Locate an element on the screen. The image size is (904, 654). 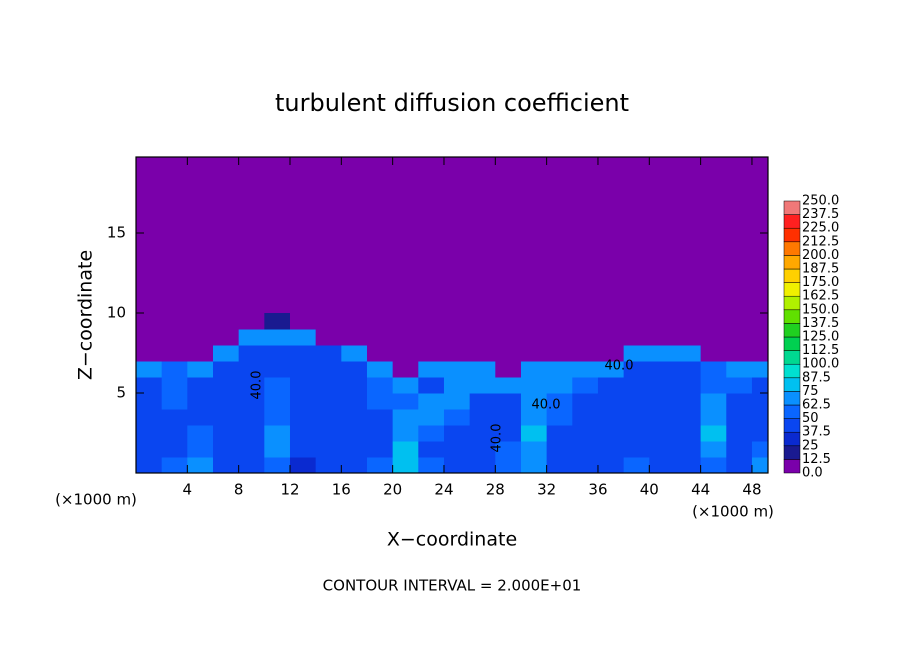
colorbar-label: 112.5 is located at coordinates (820, 350).